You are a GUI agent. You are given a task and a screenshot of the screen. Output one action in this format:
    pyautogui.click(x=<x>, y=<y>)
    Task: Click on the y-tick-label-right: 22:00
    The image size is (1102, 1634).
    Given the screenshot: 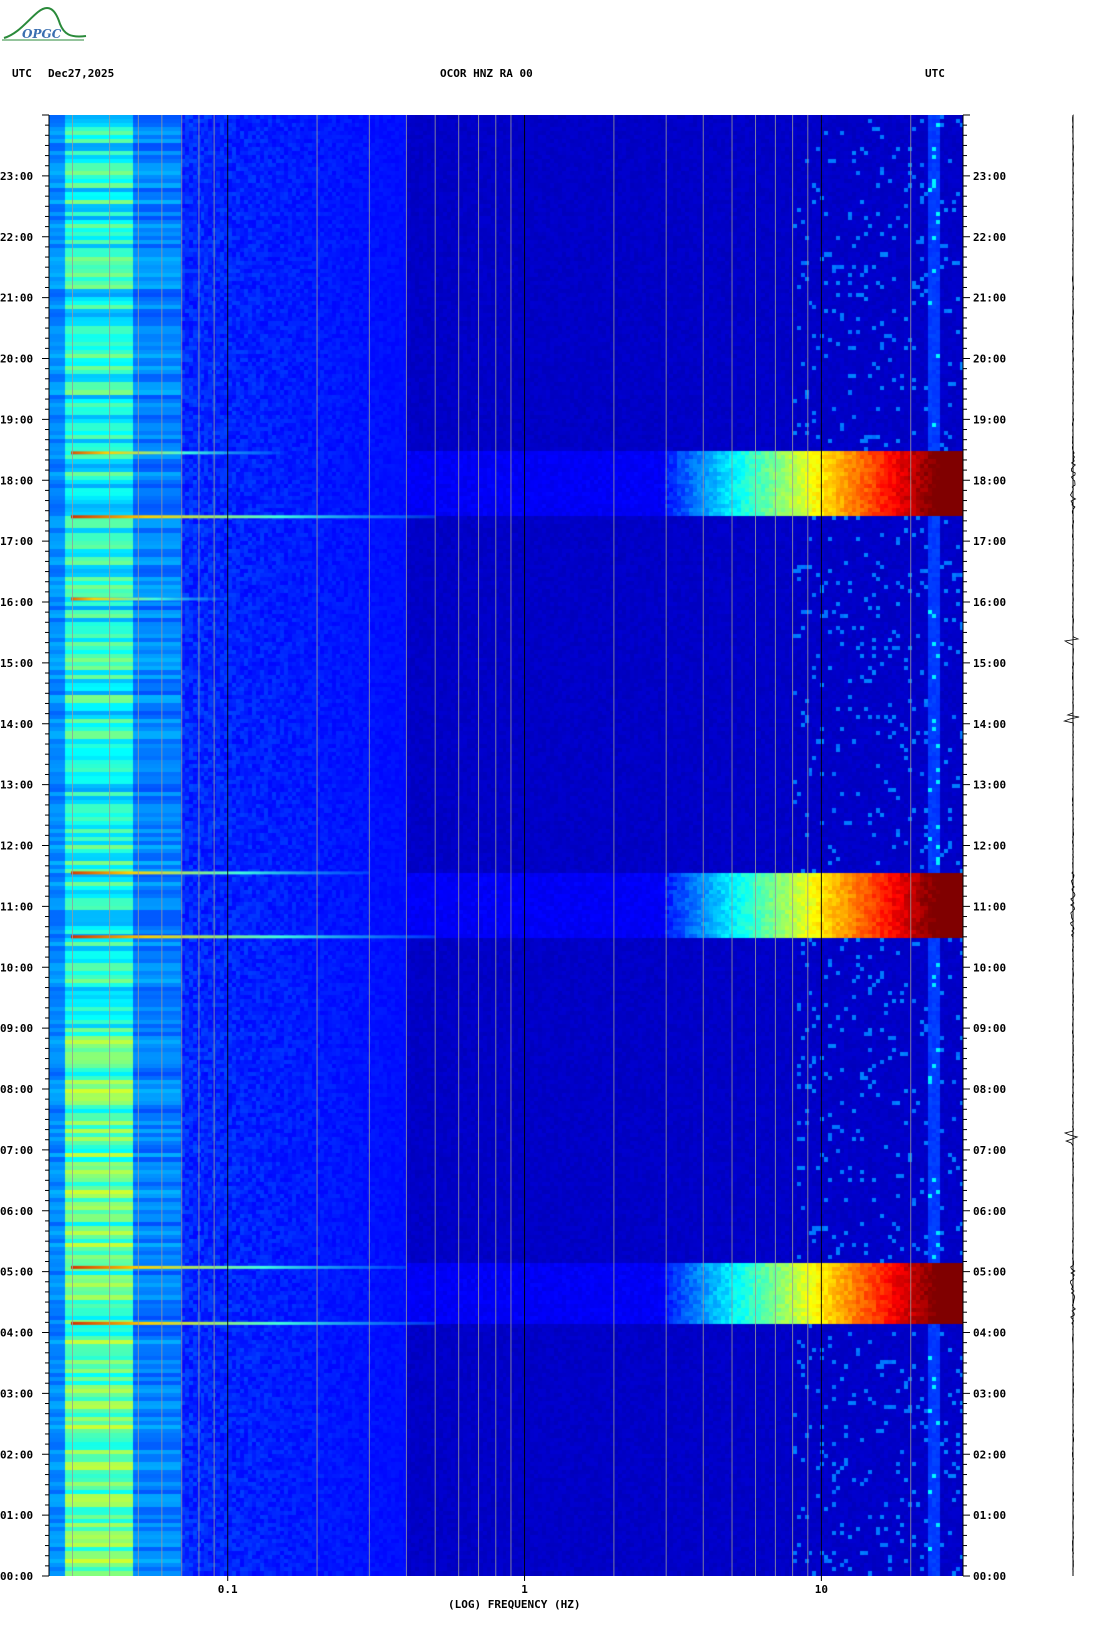 What is the action you would take?
    pyautogui.click(x=989, y=237)
    